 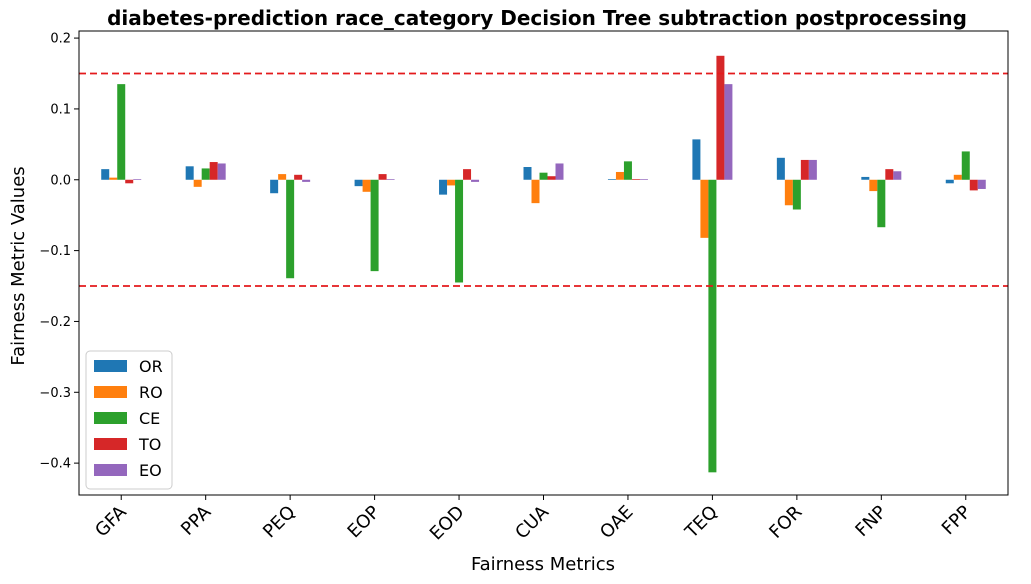 I want to click on bar-eo-cua, so click(x=559, y=171).